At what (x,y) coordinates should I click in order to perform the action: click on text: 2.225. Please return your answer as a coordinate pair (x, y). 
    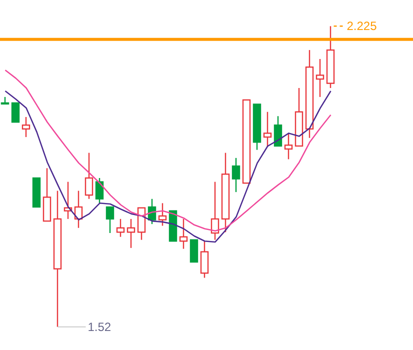
    Looking at the image, I should click on (362, 26).